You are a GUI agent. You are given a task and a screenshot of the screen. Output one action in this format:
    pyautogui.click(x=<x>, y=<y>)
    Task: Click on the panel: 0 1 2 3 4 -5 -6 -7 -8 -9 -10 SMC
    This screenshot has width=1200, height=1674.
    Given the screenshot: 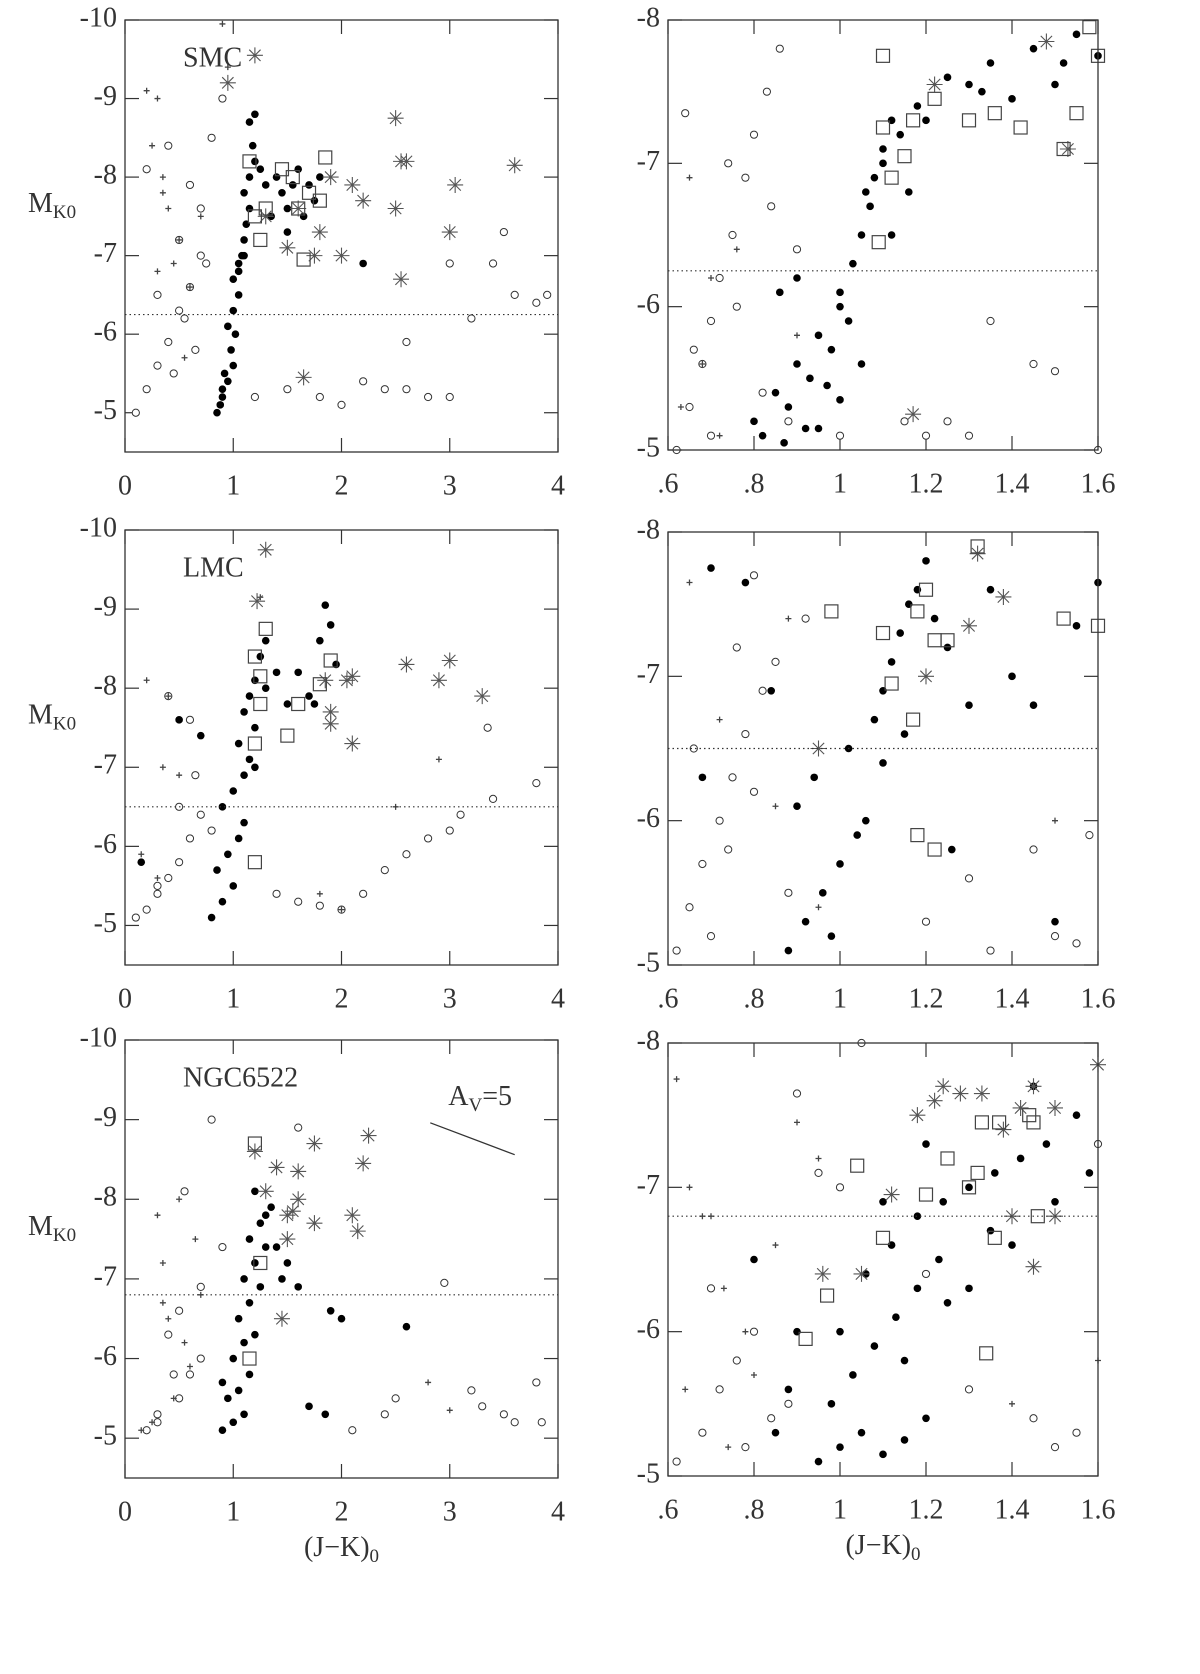 What is the action you would take?
    pyautogui.click(x=322, y=251)
    